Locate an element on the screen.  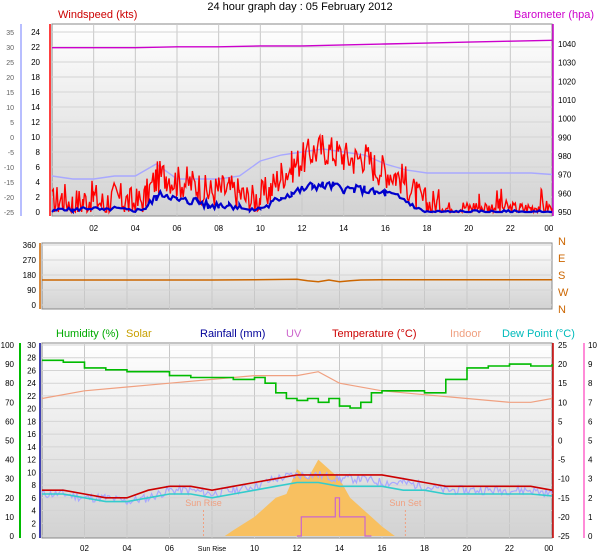
uv-tick-label: 5 is located at coordinates (590, 441).